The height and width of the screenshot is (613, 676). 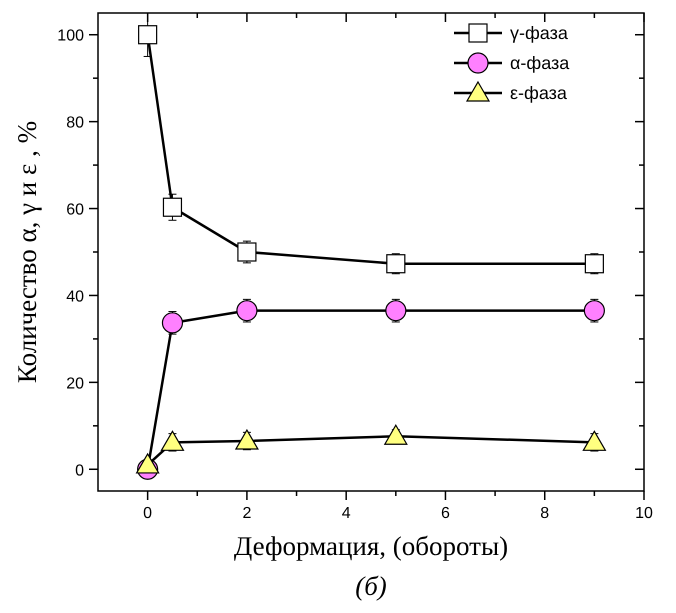 I want to click on y-axis-title: Количество α, γ и ε , %, so click(x=27, y=252).